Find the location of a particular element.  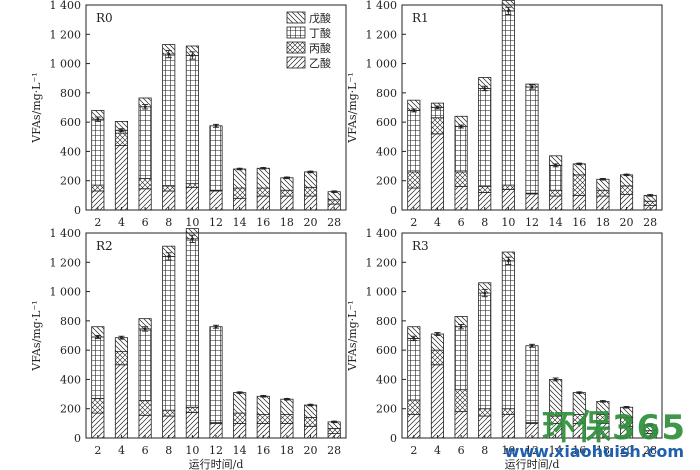

panel-r3-xtick-label: 10 is located at coordinates (508, 450).